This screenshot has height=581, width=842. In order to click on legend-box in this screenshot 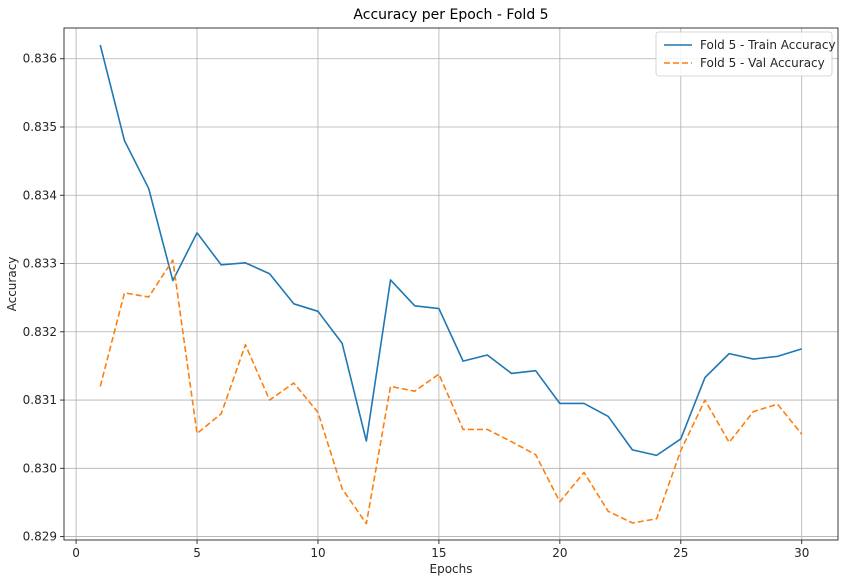, I will do `click(744, 54)`.